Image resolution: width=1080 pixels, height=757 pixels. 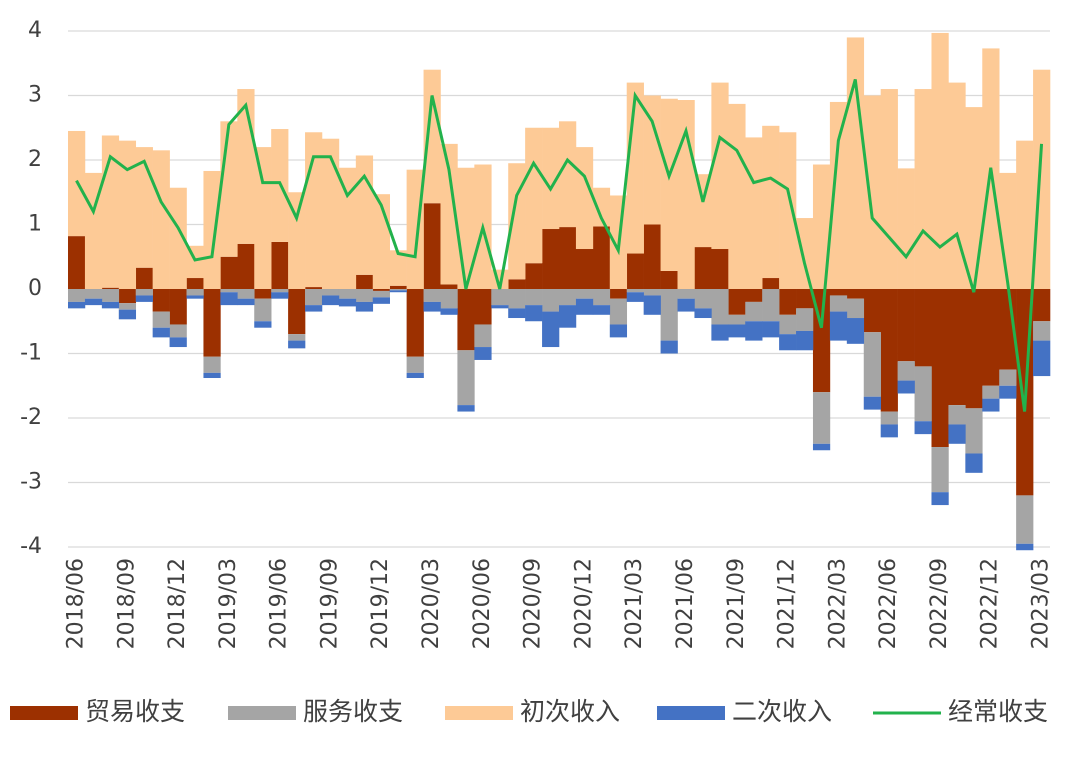 What do you see at coordinates (353, 711) in the screenshot?
I see `legend-label: 服务收支` at bounding box center [353, 711].